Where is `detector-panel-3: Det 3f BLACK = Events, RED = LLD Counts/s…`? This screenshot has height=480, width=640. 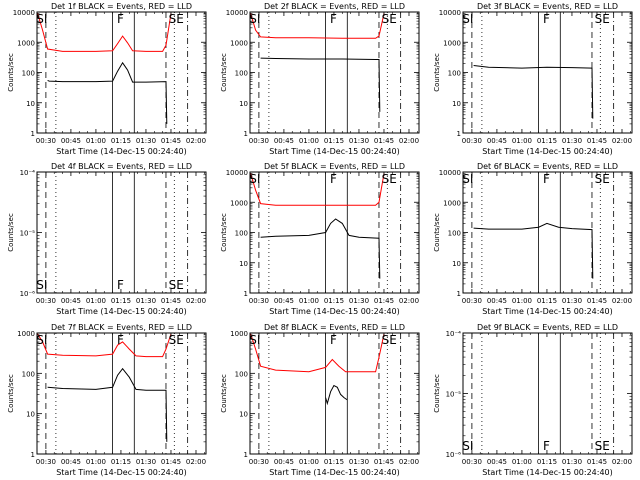 detector-panel-3: Det 3f BLACK = Events, RED = LLD Counts/s… is located at coordinates (533, 79).